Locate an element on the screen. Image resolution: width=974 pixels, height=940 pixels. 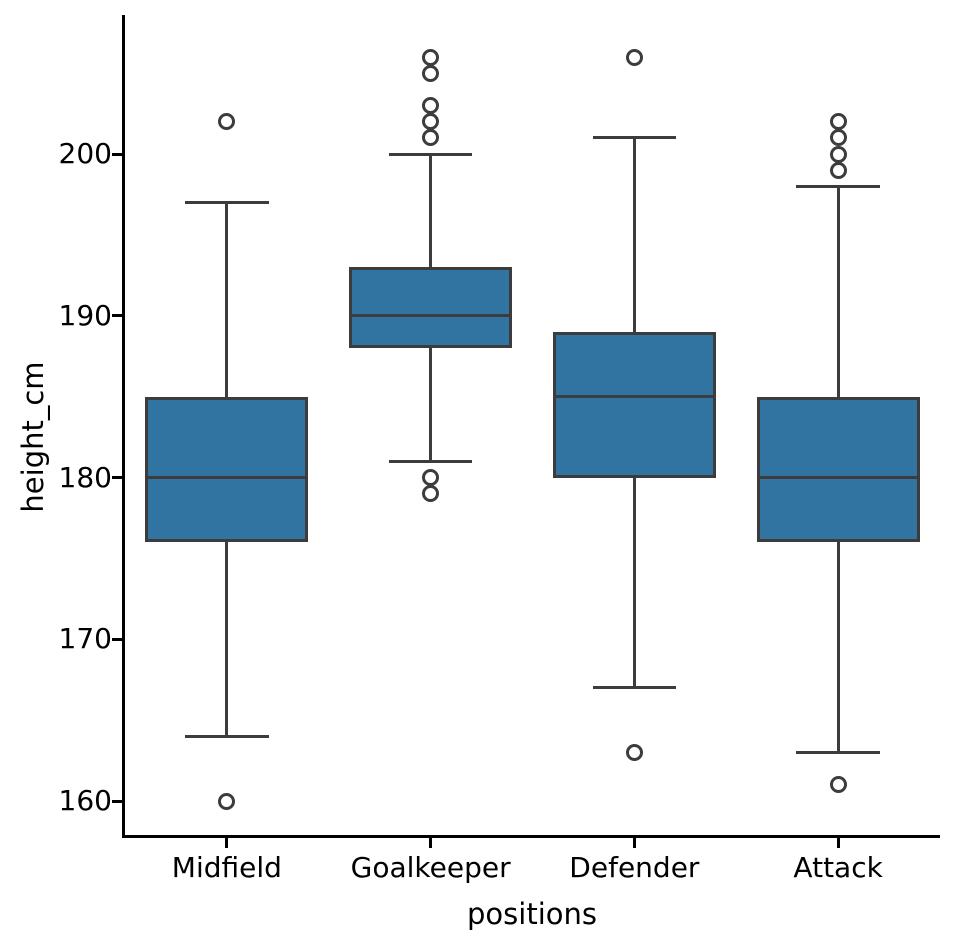
median-line-attack is located at coordinates (838, 478).